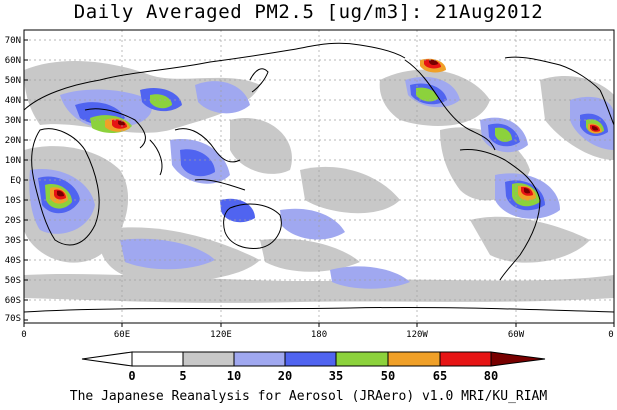  I want to click on lat-label: 40S, so click(13, 261).